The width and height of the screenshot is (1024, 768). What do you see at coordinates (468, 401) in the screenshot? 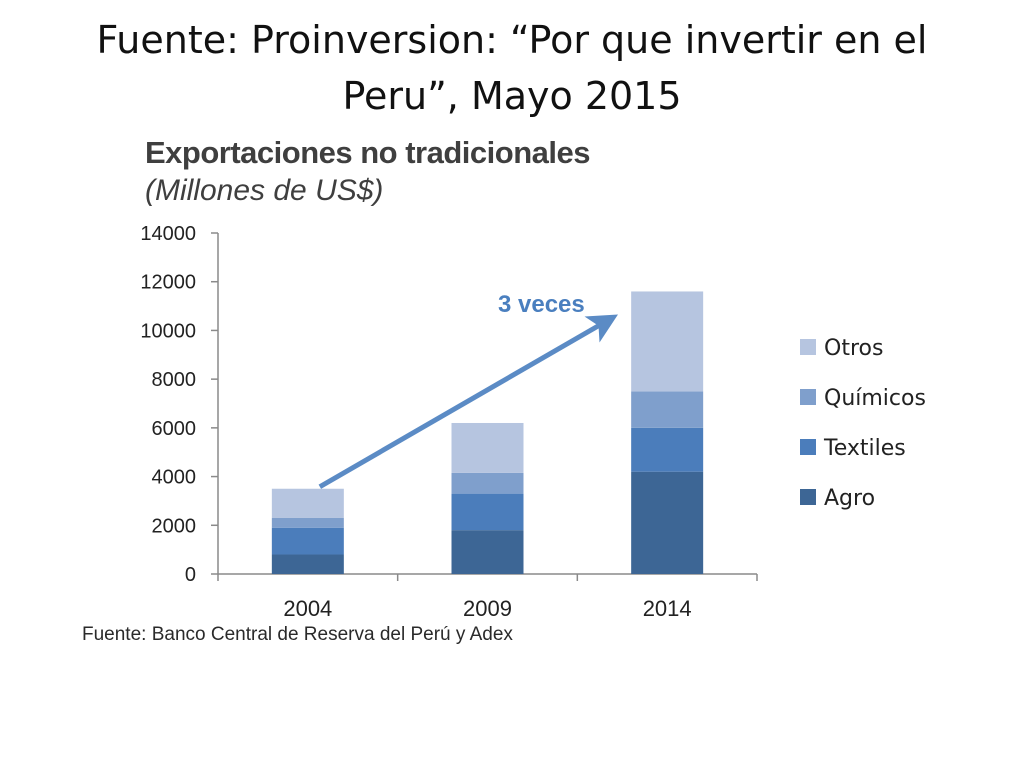
I see `growth-arrow` at bounding box center [468, 401].